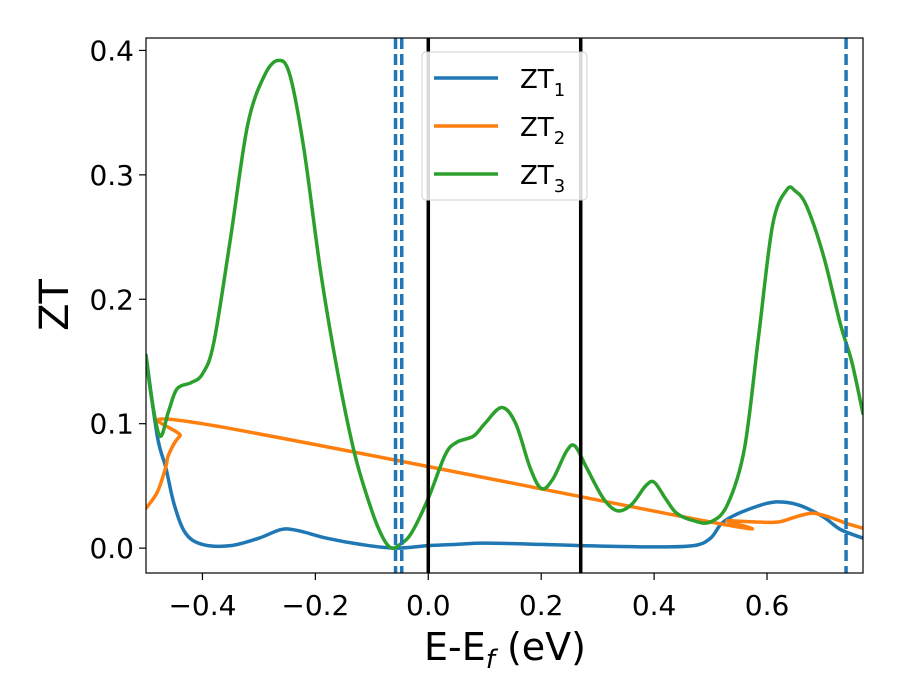 This screenshot has width=900, height=700. What do you see at coordinates (540, 647) in the screenshot?
I see `x-axis-label-unit: (eV)` at bounding box center [540, 647].